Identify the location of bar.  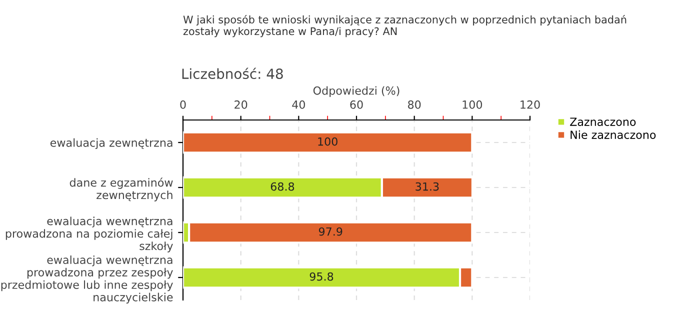
(328, 142).